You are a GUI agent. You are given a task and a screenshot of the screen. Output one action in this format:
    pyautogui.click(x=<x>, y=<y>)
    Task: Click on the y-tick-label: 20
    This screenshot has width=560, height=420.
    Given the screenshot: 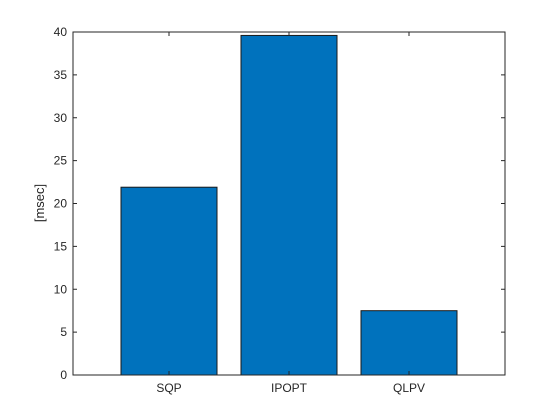 What is the action you would take?
    pyautogui.click(x=61, y=204)
    